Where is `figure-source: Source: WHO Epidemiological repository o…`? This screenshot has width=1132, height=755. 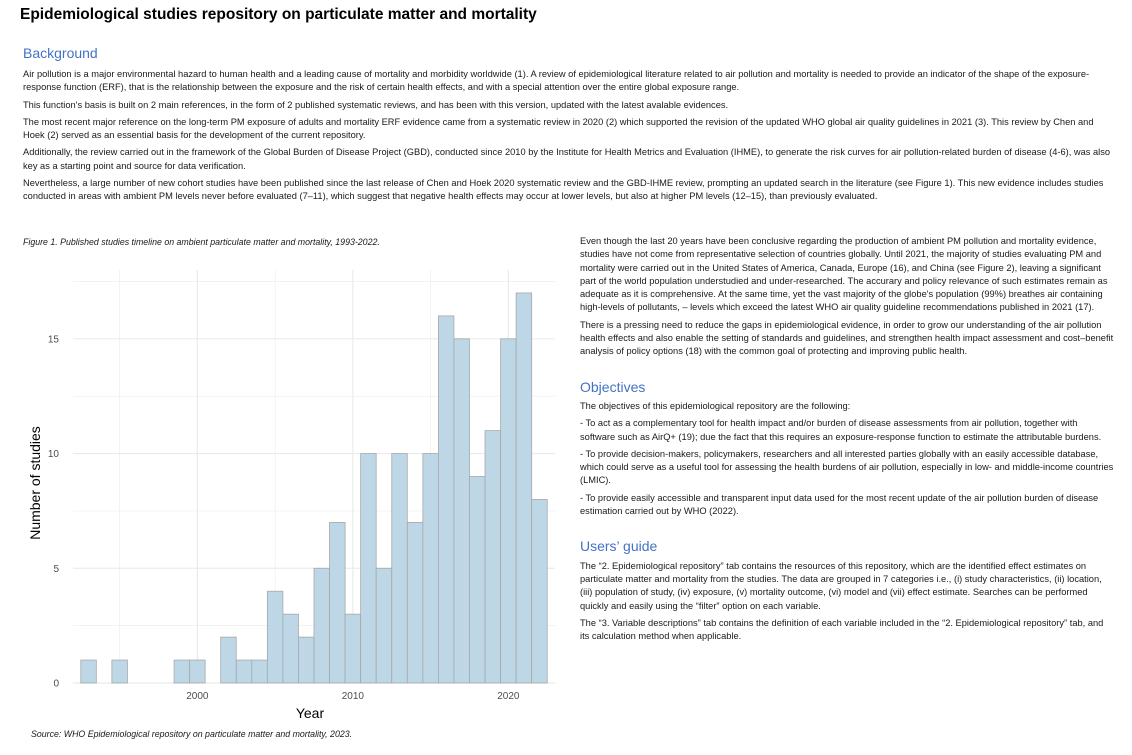
figure-source: Source: WHO Epidemiological repository o… is located at coordinates (192, 734).